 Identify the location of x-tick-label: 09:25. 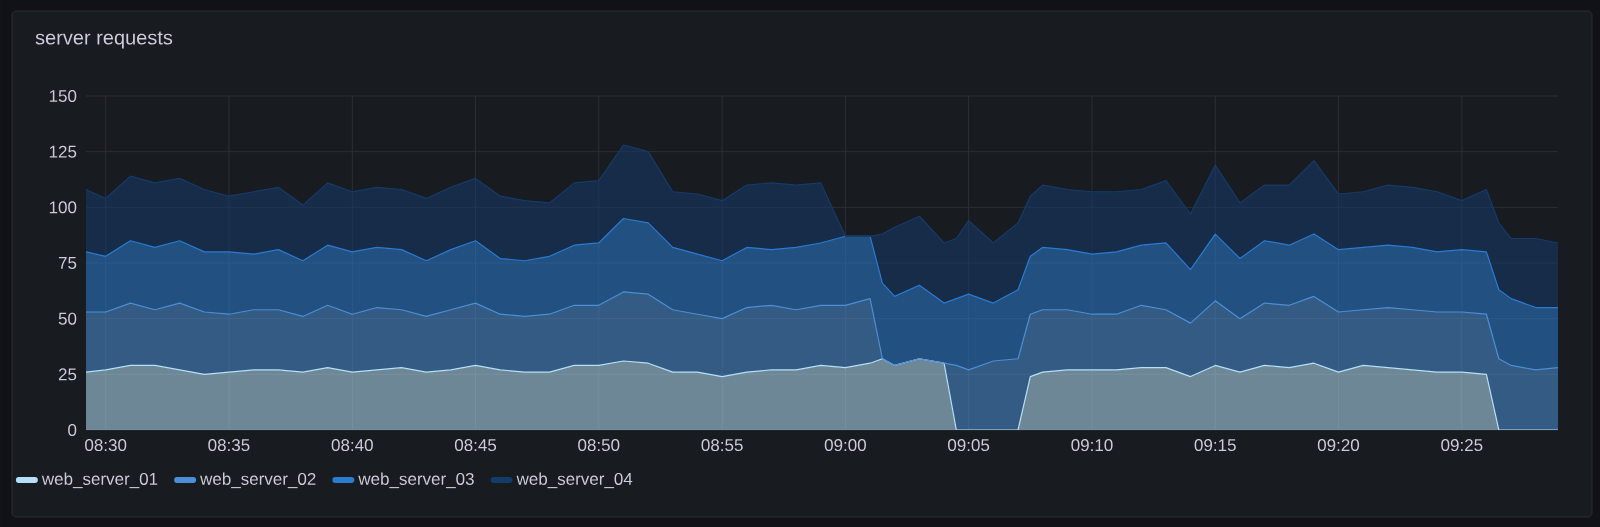
(1462, 445).